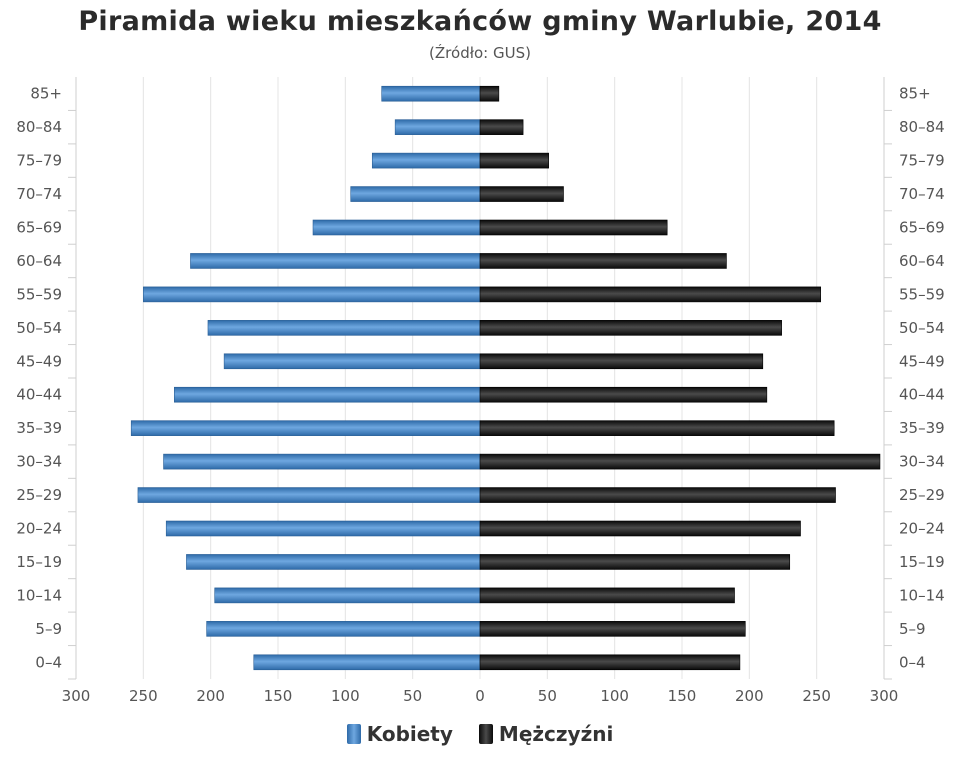 The height and width of the screenshot is (768, 960). I want to click on y-tick-label-left: 10–14, so click(39, 595).